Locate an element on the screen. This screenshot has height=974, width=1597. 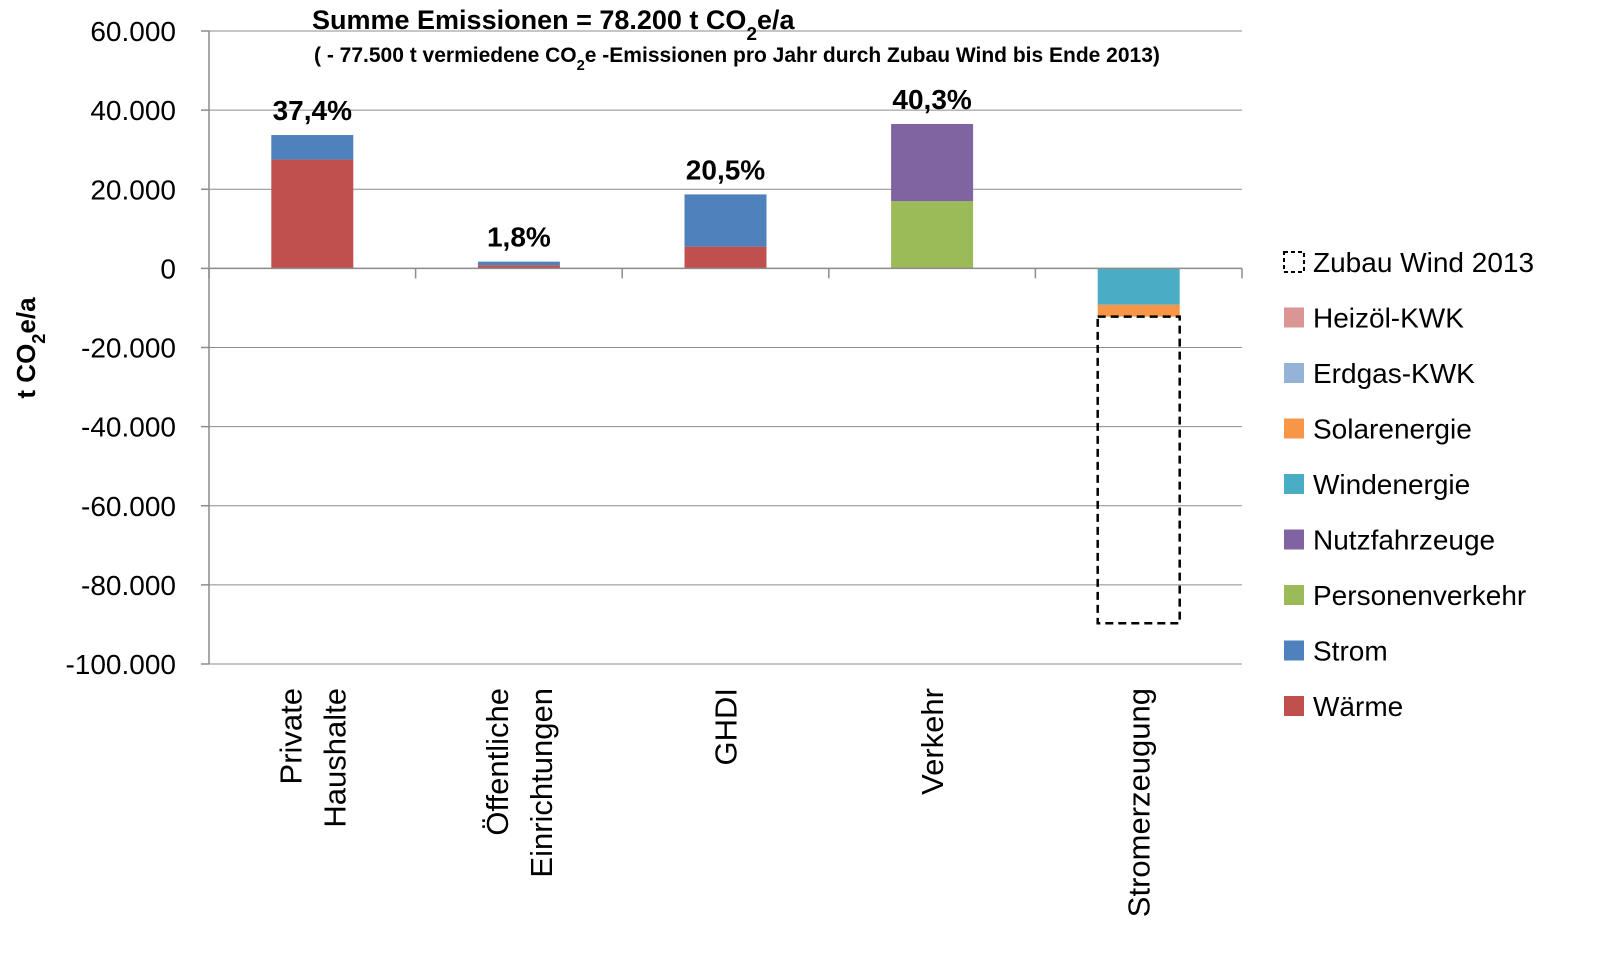
category-label-line: Verkehr is located at coordinates (932, 741).